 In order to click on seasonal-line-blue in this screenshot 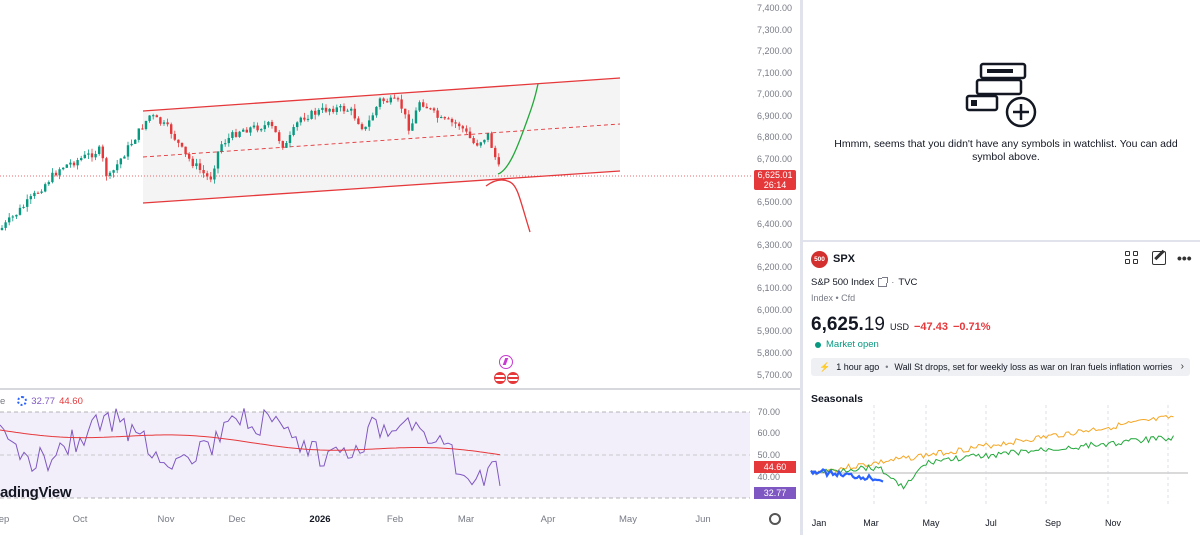, I will do `click(847, 475)`.